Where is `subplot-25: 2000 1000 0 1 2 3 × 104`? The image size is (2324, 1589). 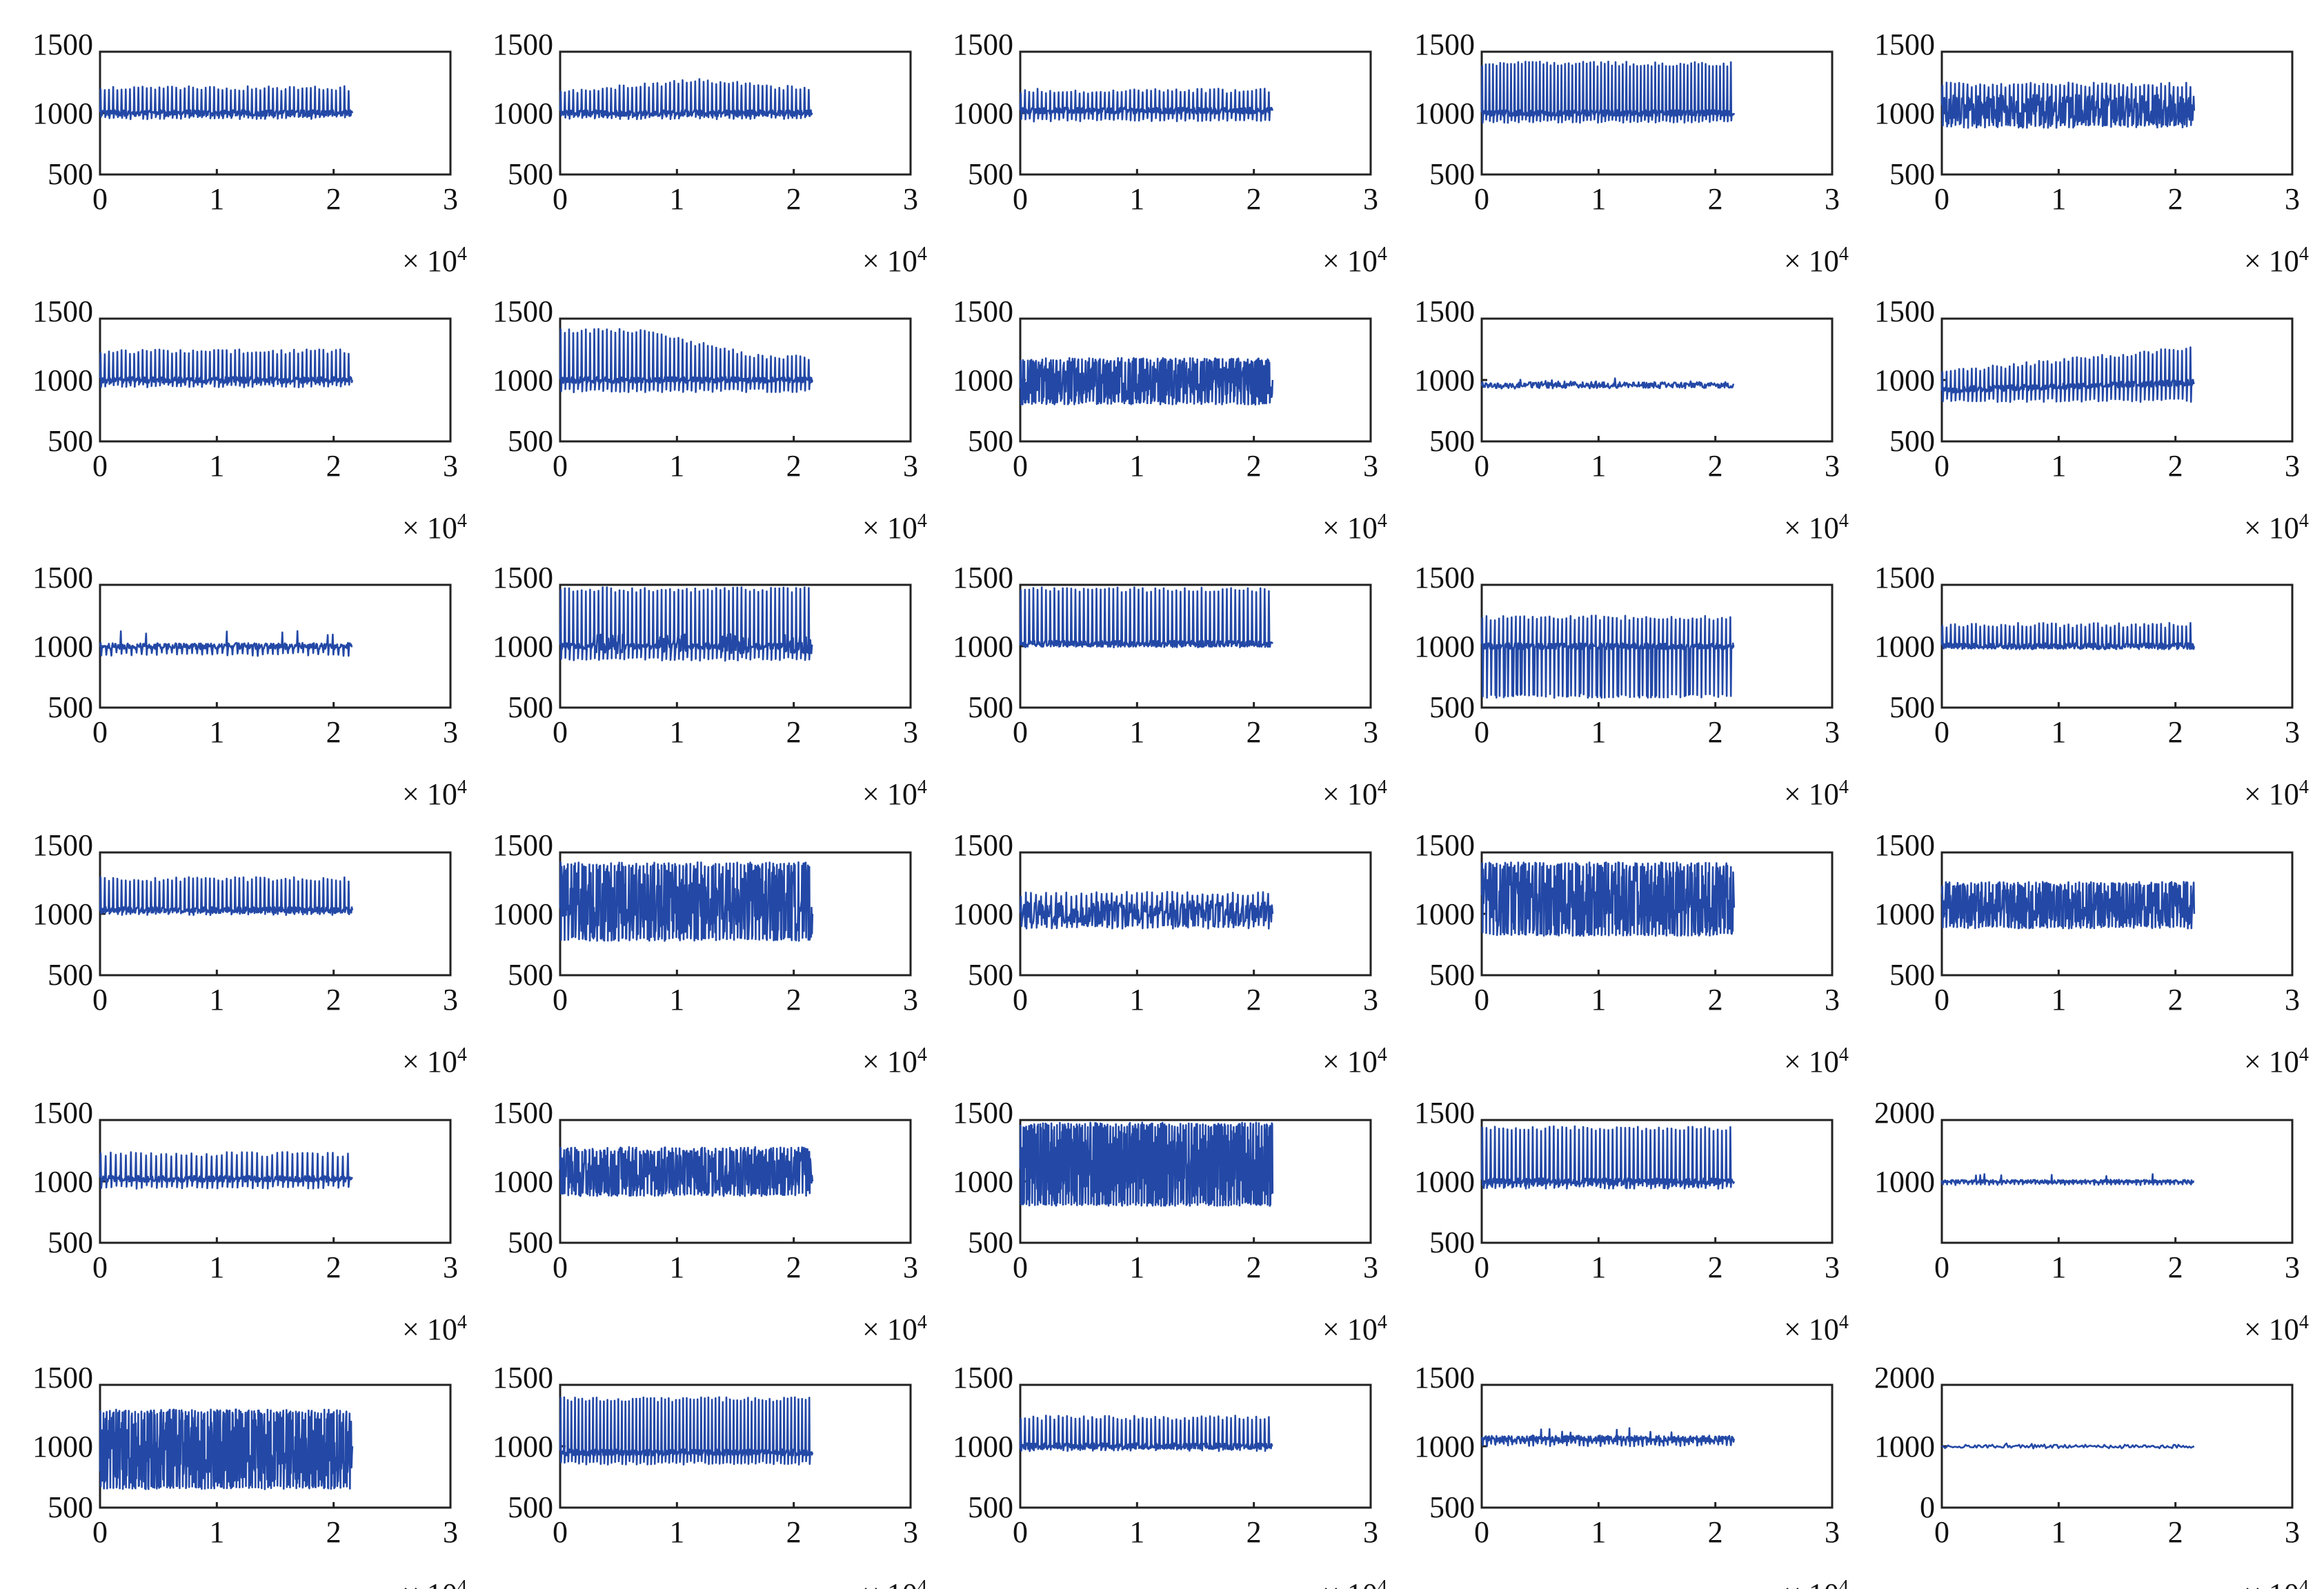
subplot-25: 2000 1000 0 1 2 3 × 104 is located at coordinates (2091, 1221).